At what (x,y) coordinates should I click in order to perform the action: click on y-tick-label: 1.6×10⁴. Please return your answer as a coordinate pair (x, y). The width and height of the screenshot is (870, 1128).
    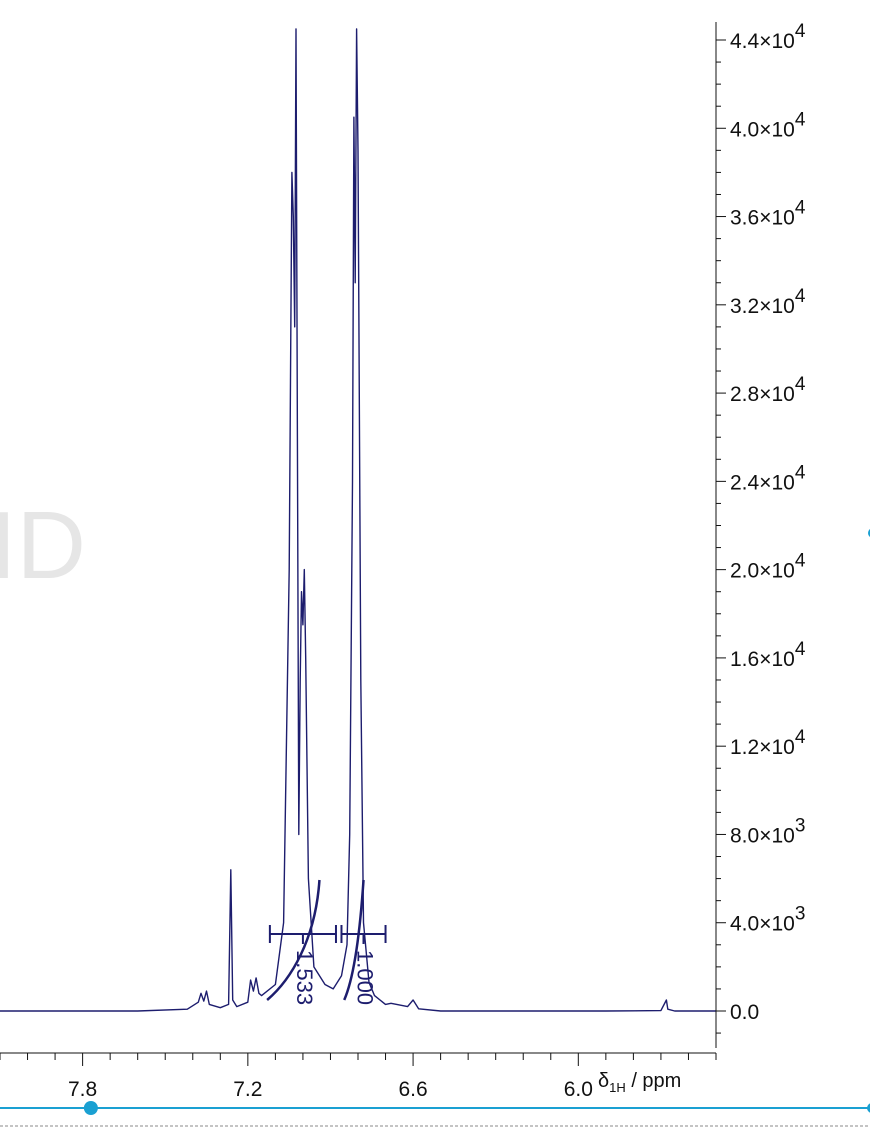
    Looking at the image, I should click on (768, 655).